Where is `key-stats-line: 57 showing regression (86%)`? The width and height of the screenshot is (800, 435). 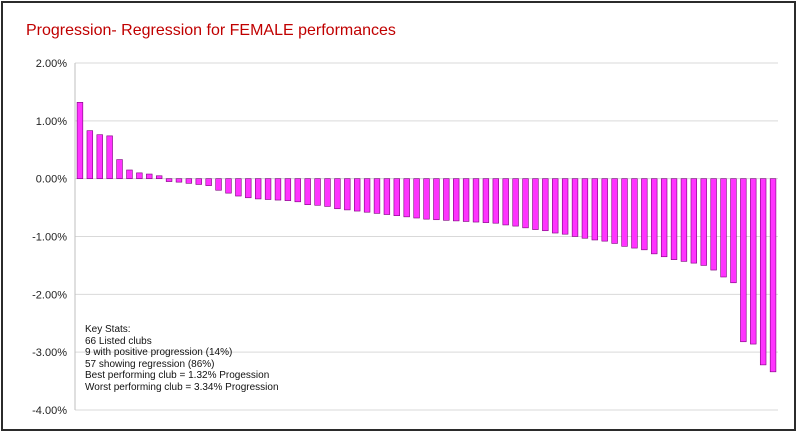
key-stats-line: 57 showing regression (86%) is located at coordinates (150, 364).